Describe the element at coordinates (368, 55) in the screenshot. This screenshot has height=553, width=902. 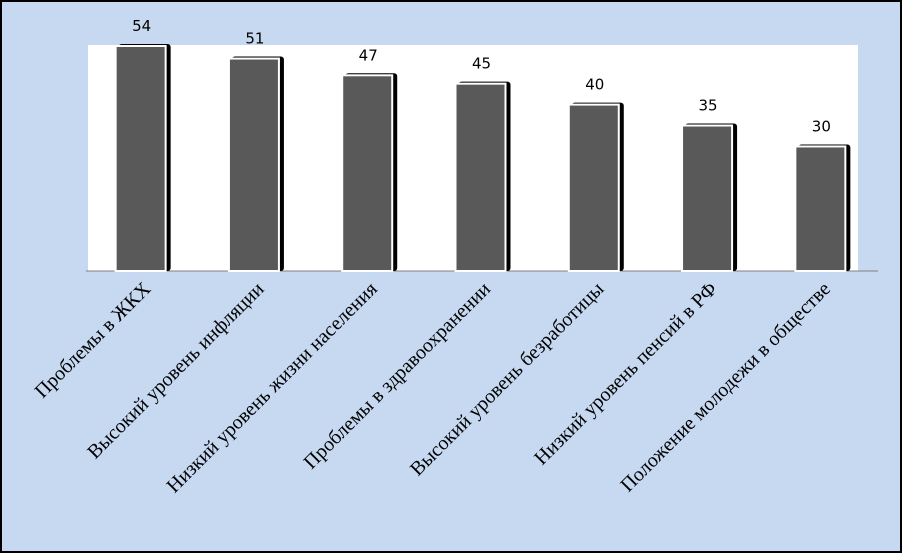
I see `value-label: 47` at that location.